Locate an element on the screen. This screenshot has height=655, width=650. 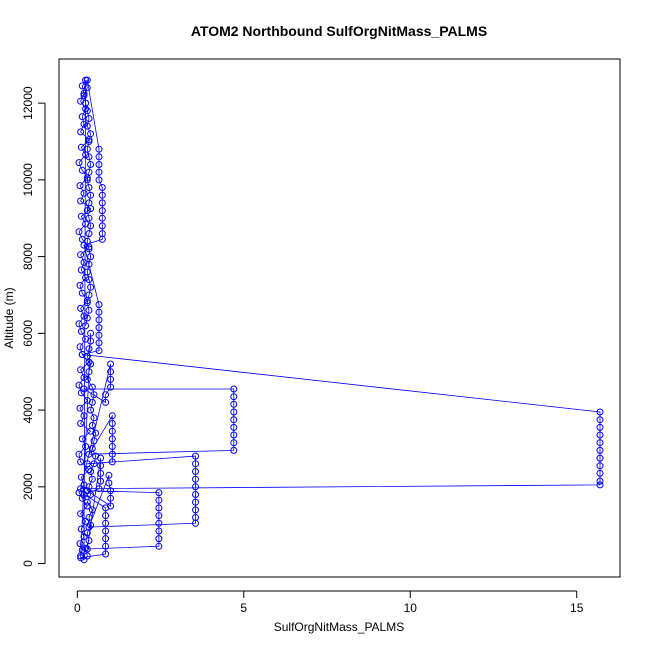
x-tick-label: 5 is located at coordinates (243, 608).